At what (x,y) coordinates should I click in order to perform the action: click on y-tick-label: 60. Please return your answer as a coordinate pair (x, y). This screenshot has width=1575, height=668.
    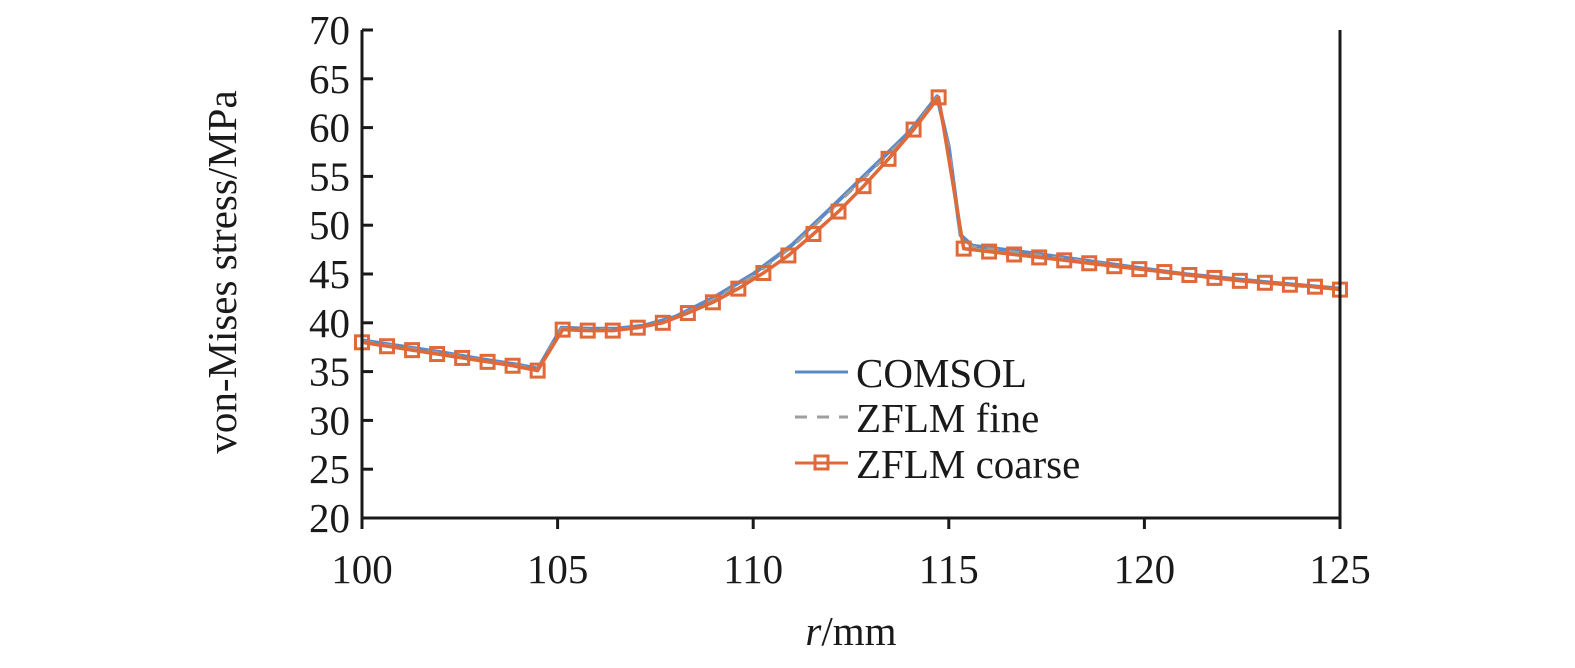
    Looking at the image, I should click on (329, 128).